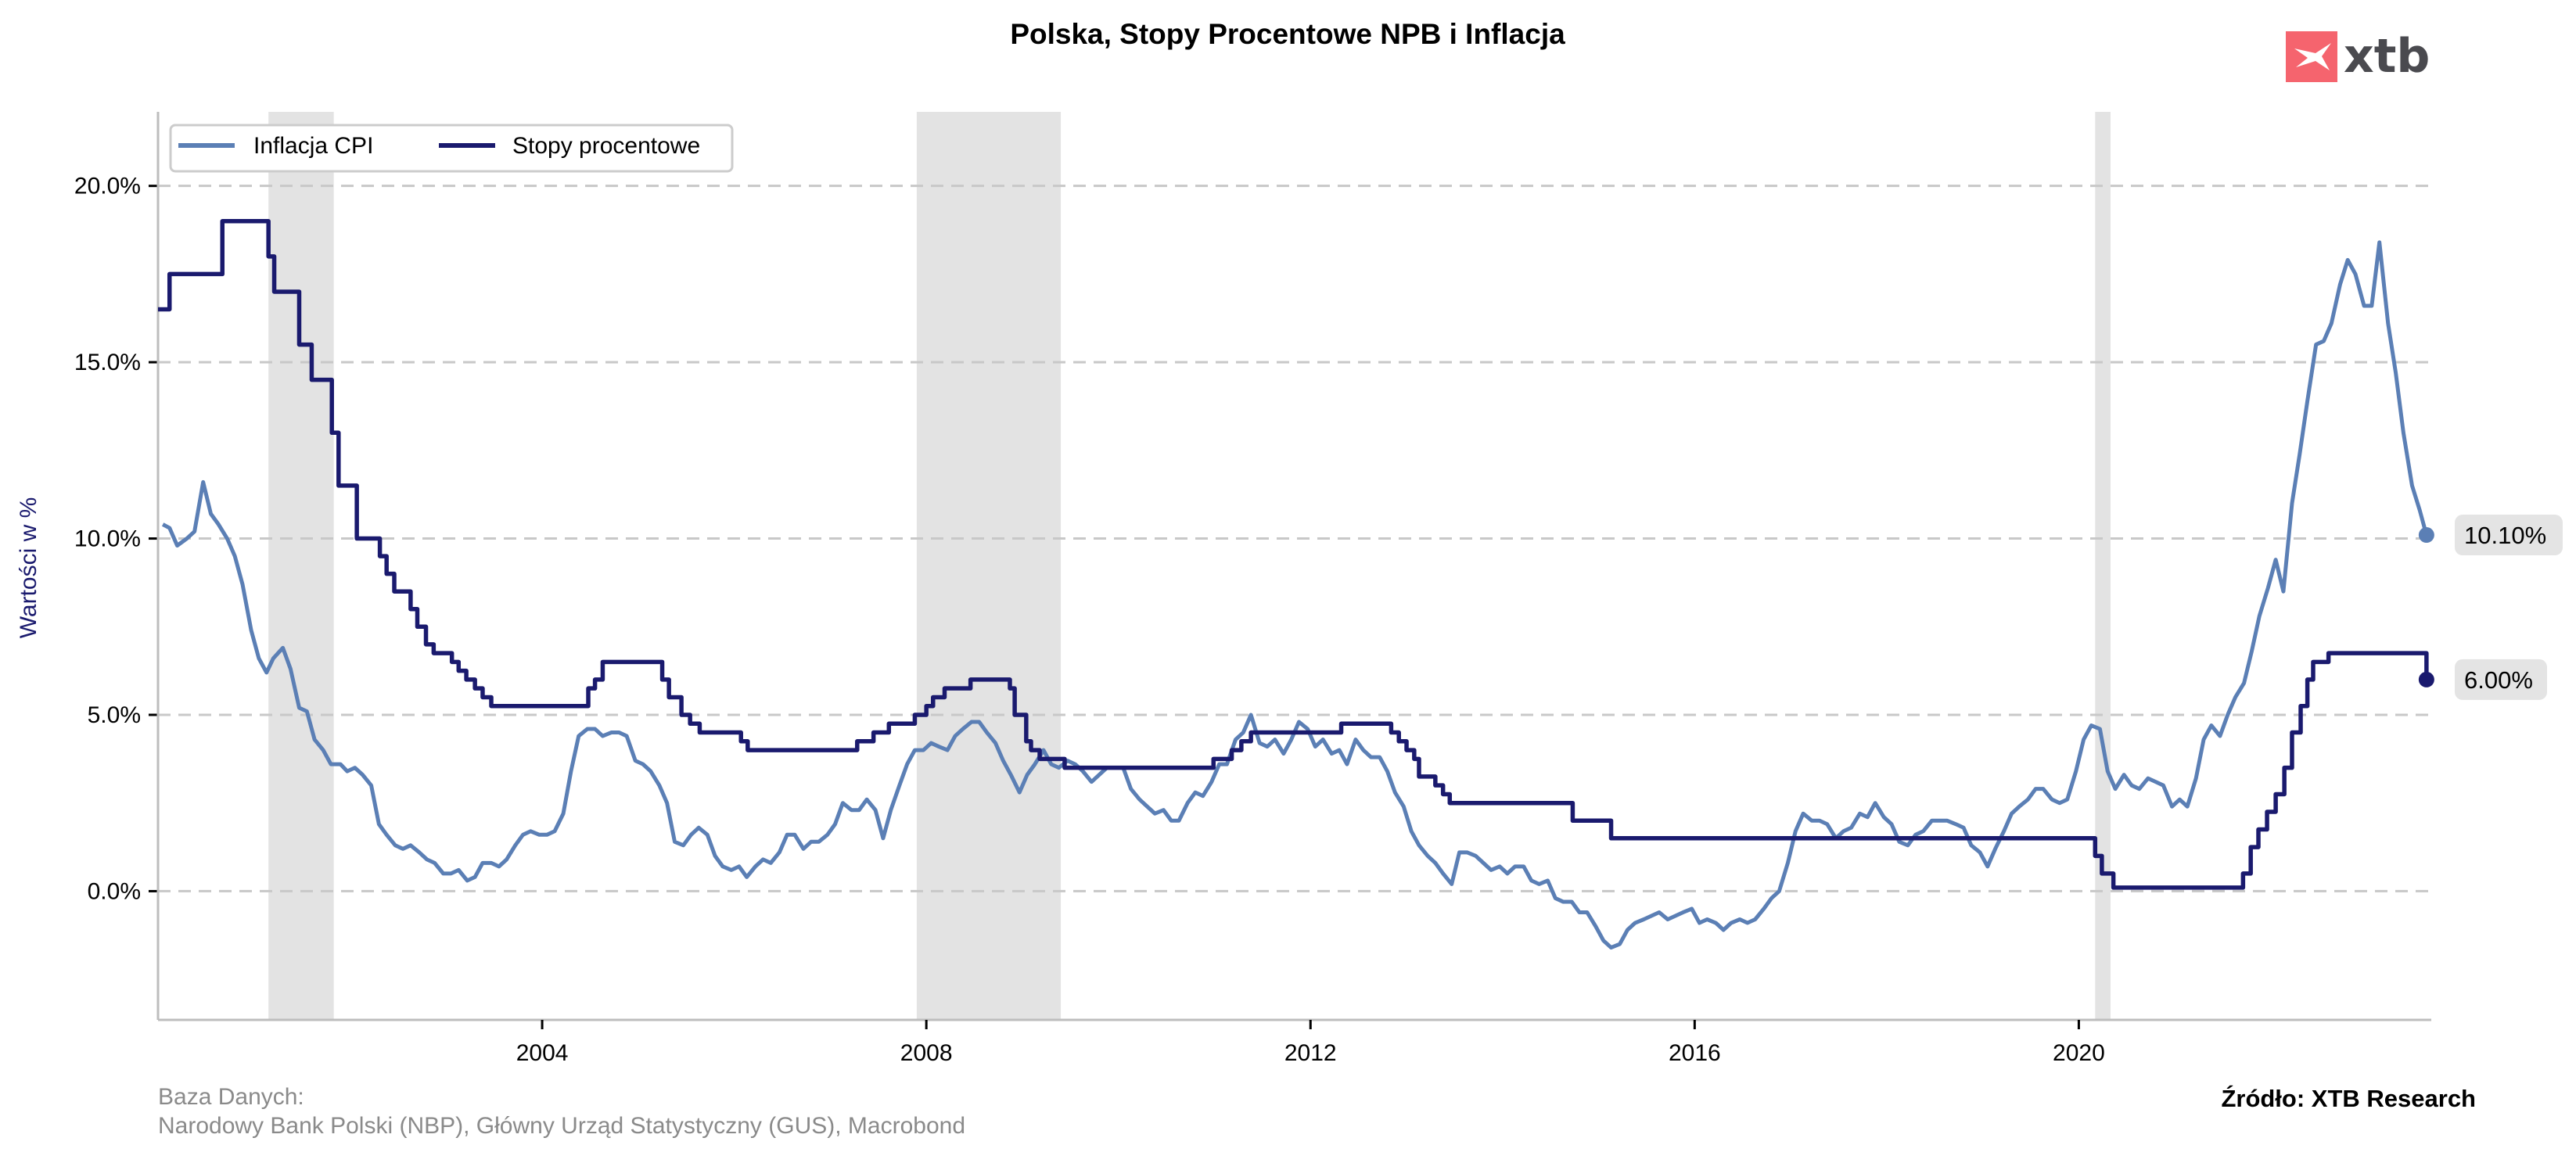 This screenshot has height=1163, width=2576. What do you see at coordinates (2312, 56) in the screenshot?
I see `xtb-x-glyph-icon` at bounding box center [2312, 56].